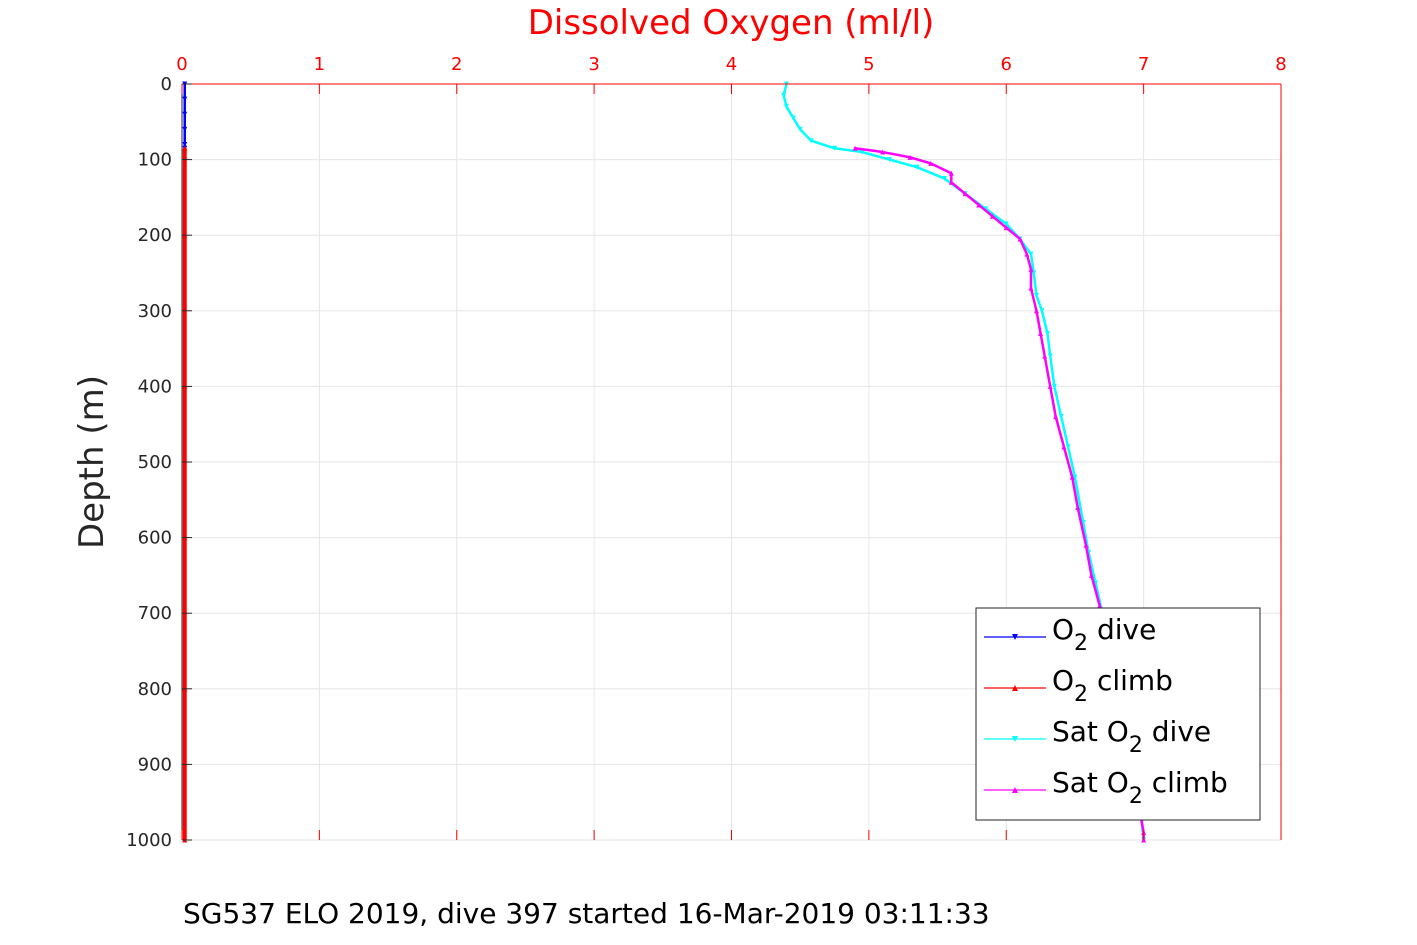 Image resolution: width=1417 pixels, height=945 pixels. I want to click on series-o2-climb, so click(185, 494).